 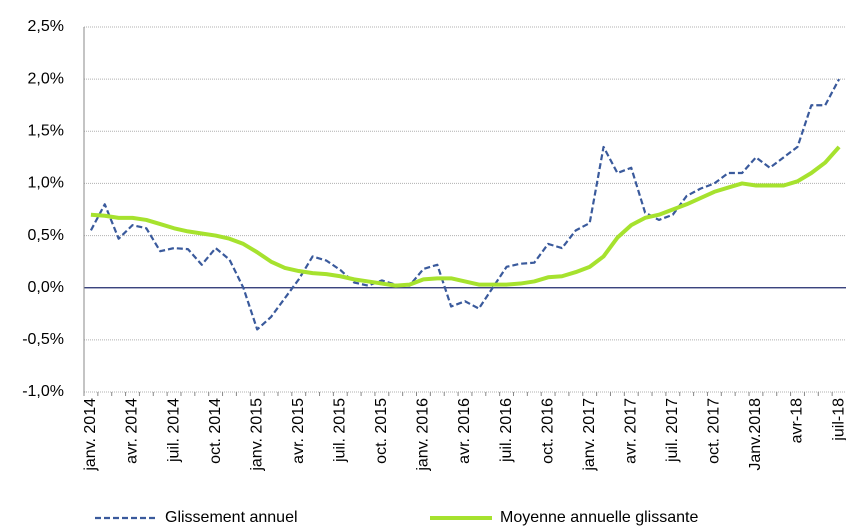 What do you see at coordinates (46, 235) in the screenshot?
I see `y-tick-label: 0,5%` at bounding box center [46, 235].